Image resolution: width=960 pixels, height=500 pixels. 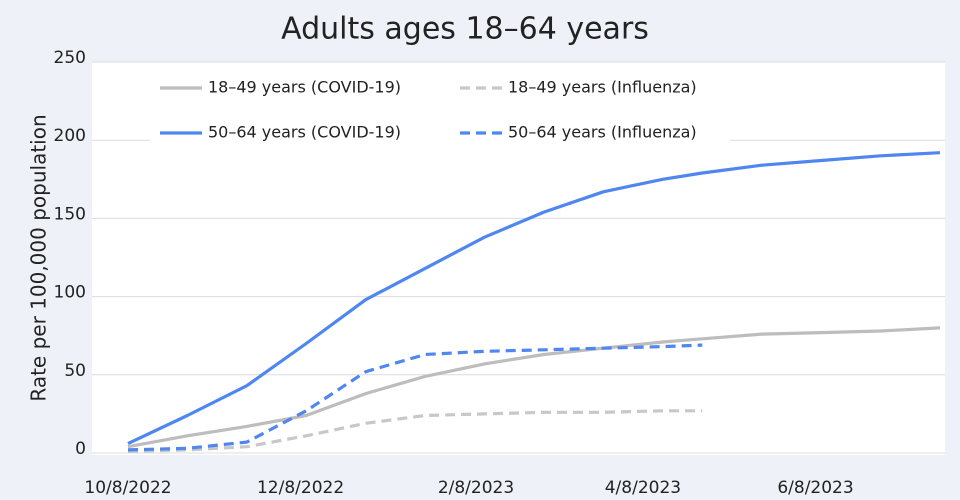 I want to click on y-tick-label: 150, so click(x=70, y=214).